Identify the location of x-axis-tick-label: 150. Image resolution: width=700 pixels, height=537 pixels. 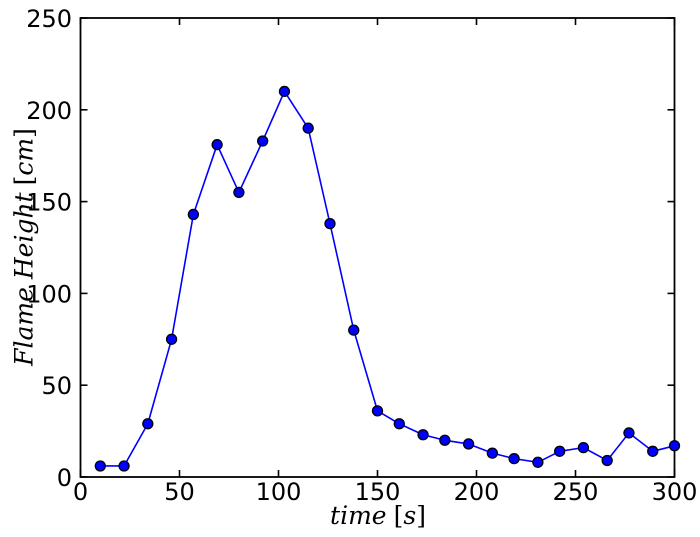
(378, 492).